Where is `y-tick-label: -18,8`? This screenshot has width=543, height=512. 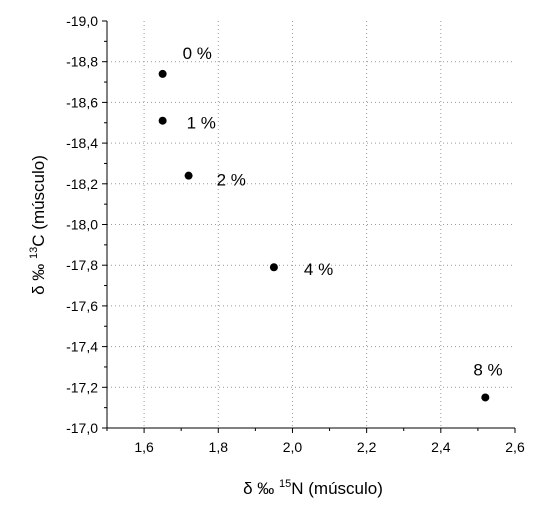 y-tick-label: -18,8 is located at coordinates (82, 62).